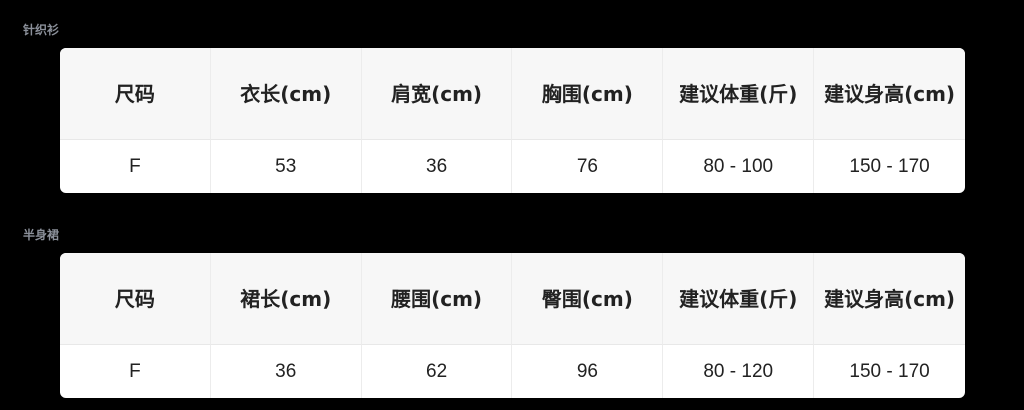 The image size is (1024, 410). Describe the element at coordinates (286, 94) in the screenshot. I see `header-cell: 衣长(cm)` at that location.